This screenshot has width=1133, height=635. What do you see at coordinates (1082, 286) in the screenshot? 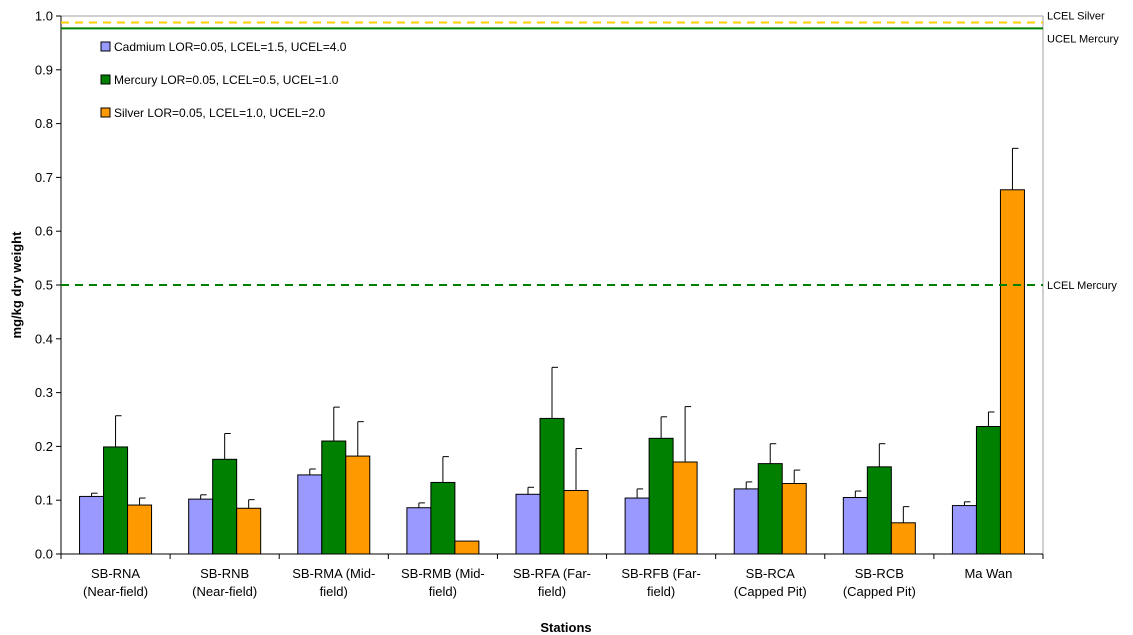
I see `reference-line-label: LCEL Mercury` at bounding box center [1082, 286].